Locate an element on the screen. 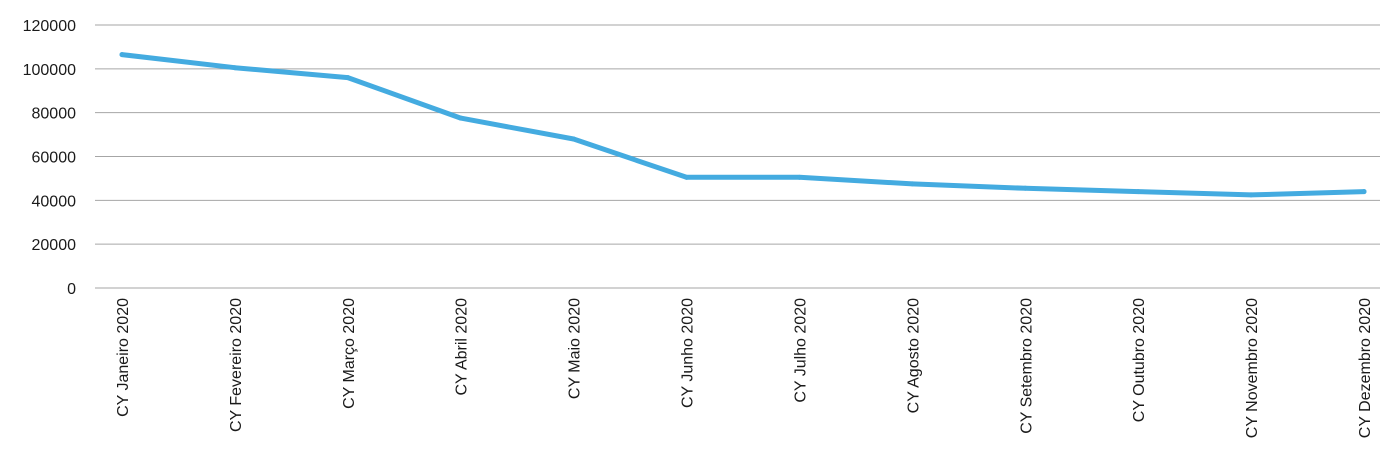 The height and width of the screenshot is (464, 1380). y-tick-label: 120000 is located at coordinates (49, 26).